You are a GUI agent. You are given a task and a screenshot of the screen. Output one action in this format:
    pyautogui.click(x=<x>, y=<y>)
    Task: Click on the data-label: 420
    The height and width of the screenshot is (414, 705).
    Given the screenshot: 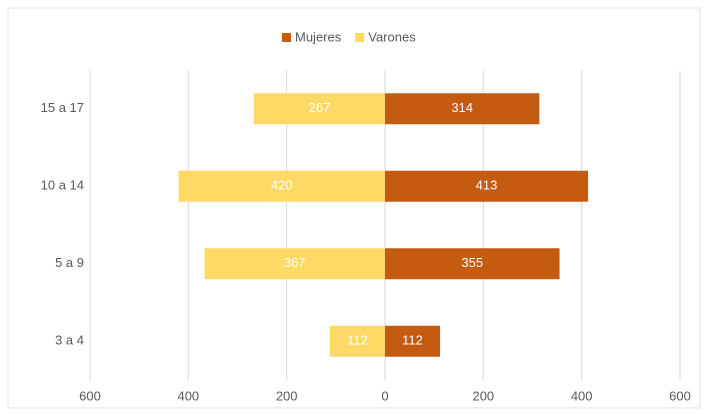 What is the action you would take?
    pyautogui.click(x=282, y=185)
    